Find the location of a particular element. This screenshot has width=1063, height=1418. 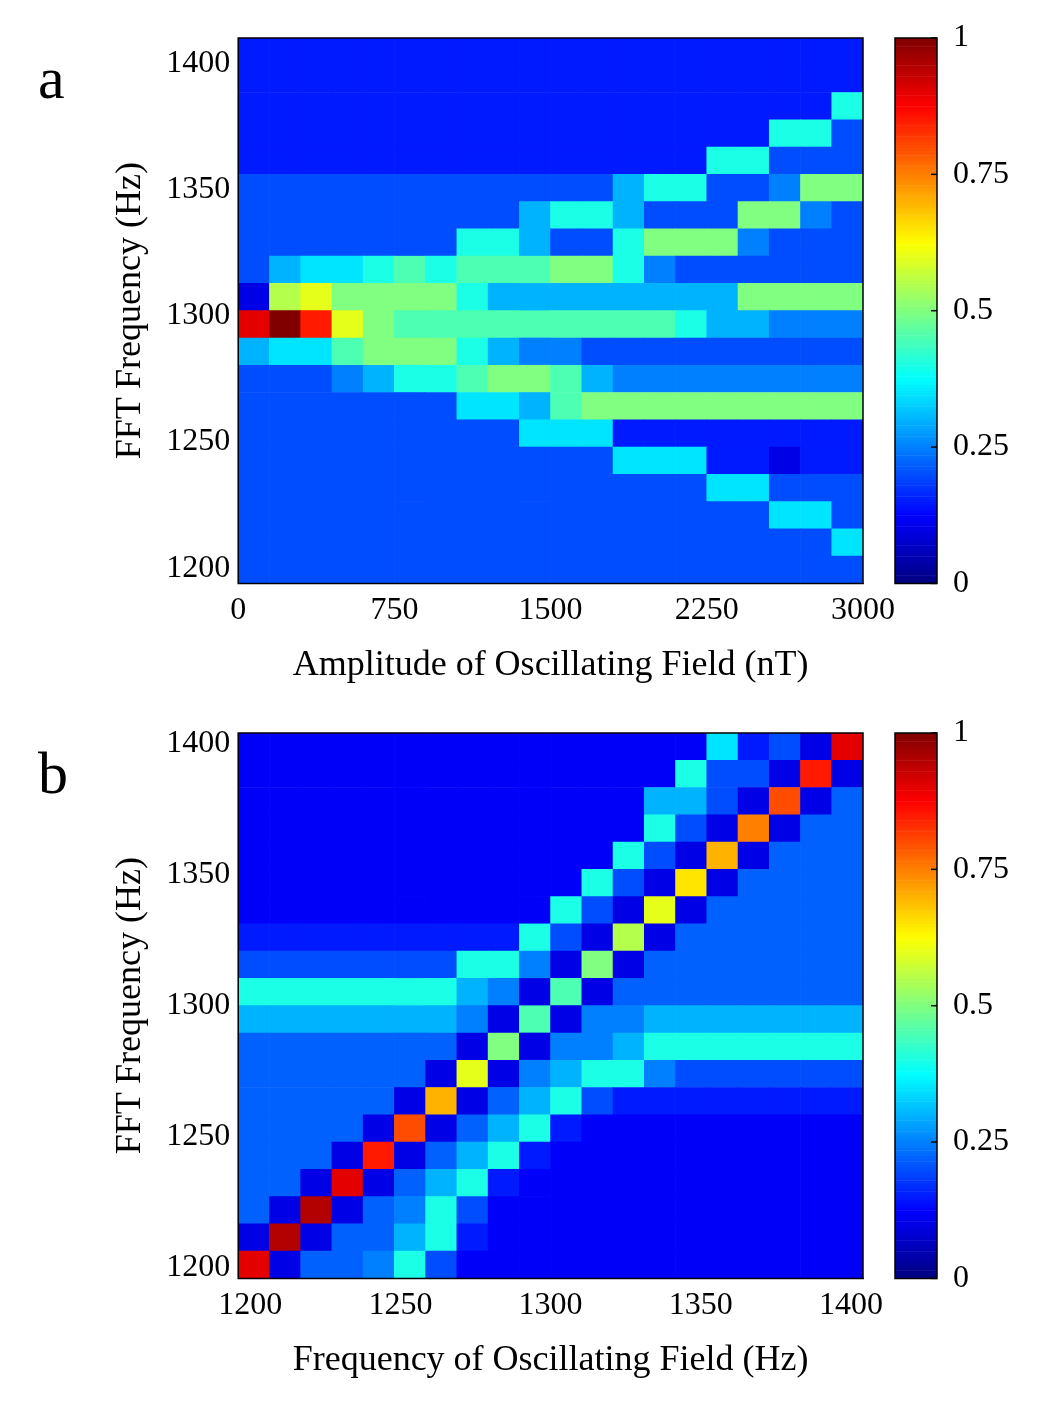

x-tick-label: 1500 is located at coordinates (550, 608).